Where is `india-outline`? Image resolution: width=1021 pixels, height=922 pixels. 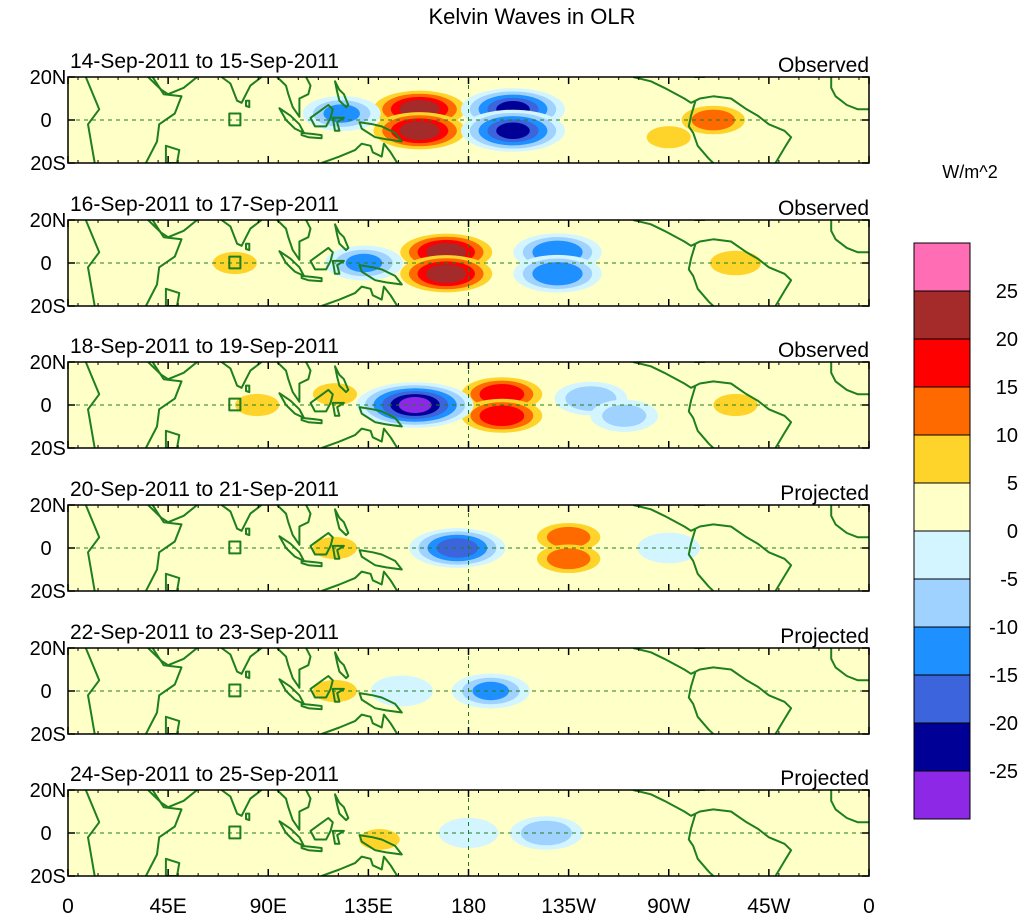
india-outline is located at coordinates (241, 90).